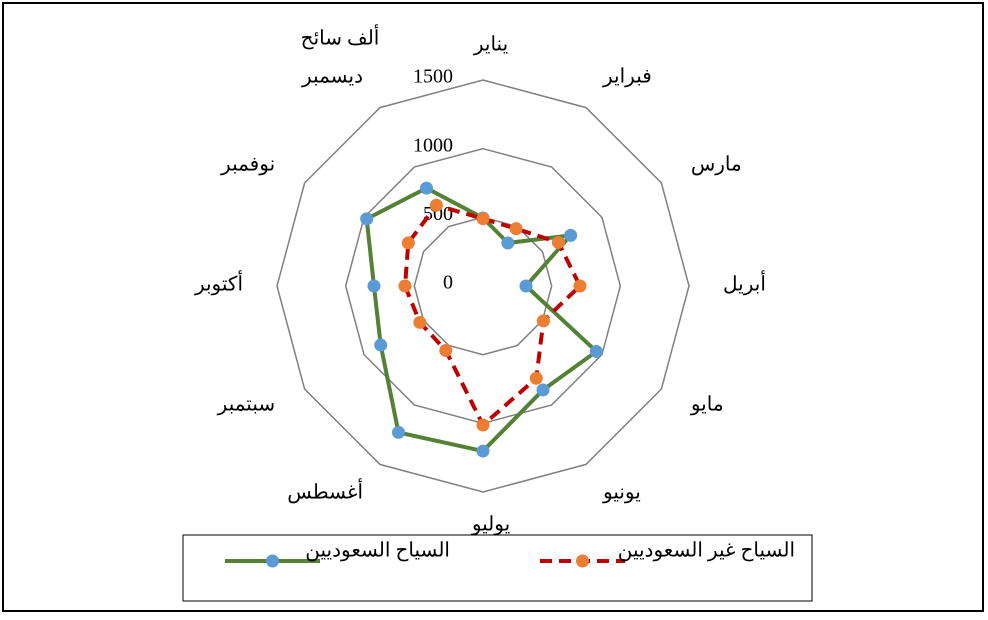 Image resolution: width=988 pixels, height=620 pixels. I want to click on category-label: يونيو, so click(621, 492).